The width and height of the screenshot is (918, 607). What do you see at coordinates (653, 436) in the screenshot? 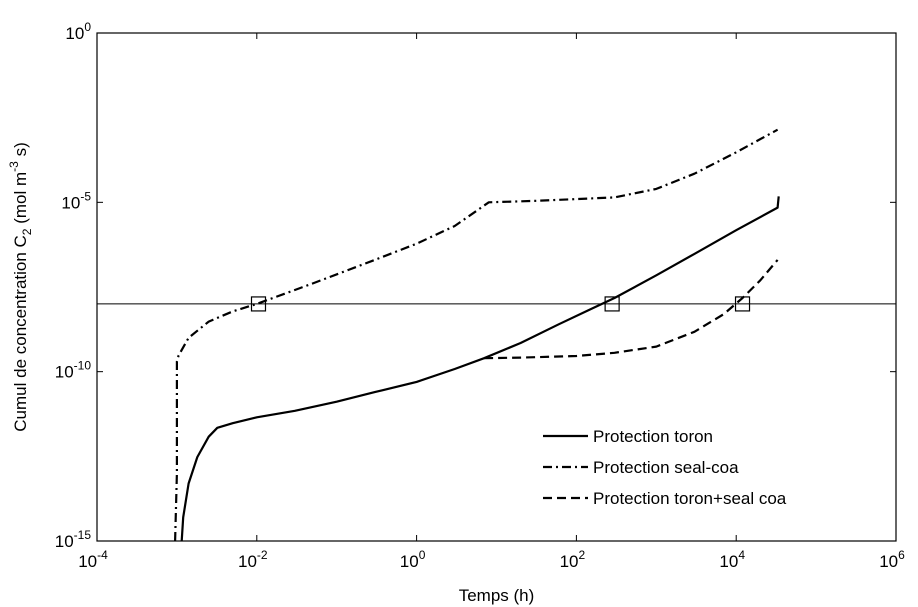
I see `legend-label-1: Protection toron` at bounding box center [653, 436].